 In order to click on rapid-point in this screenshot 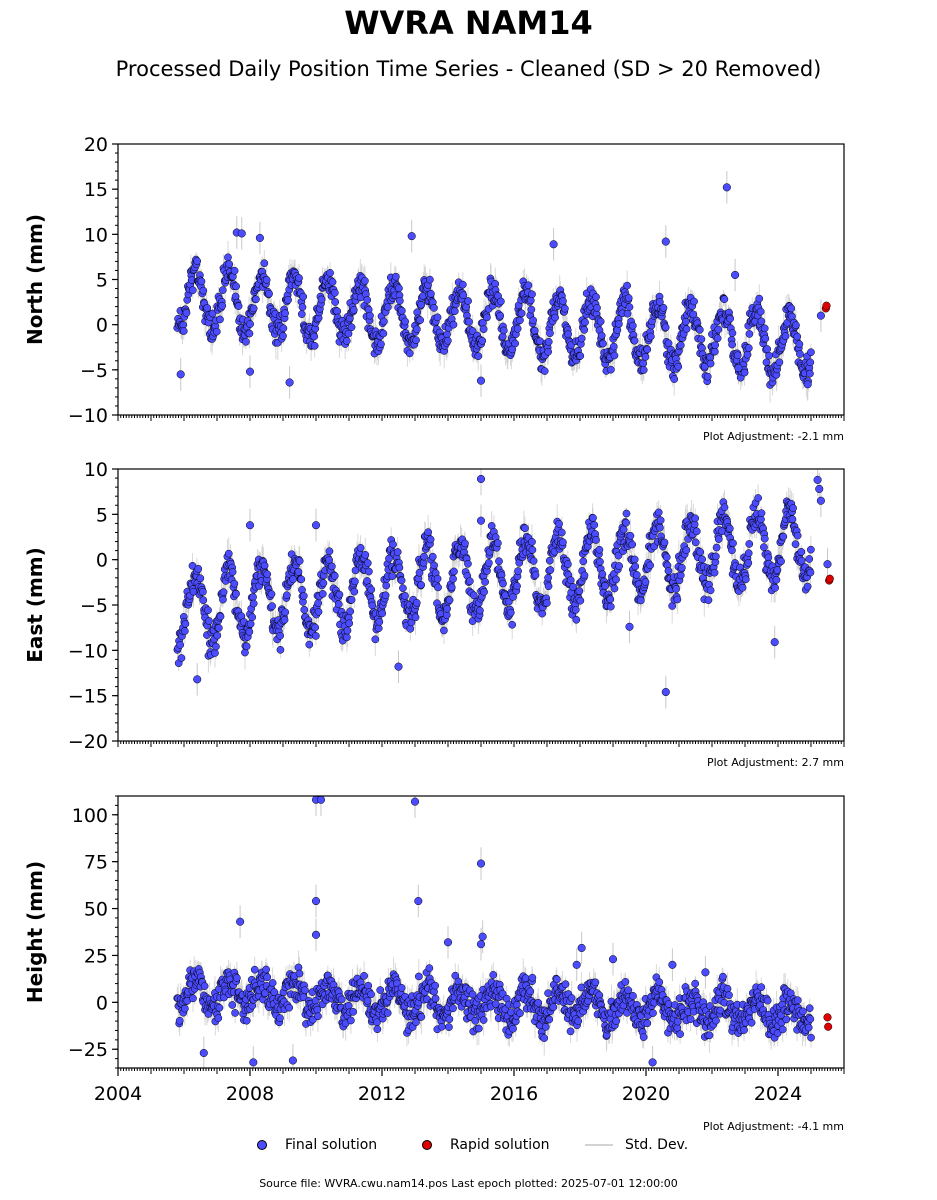, I will do `click(826, 305)`.